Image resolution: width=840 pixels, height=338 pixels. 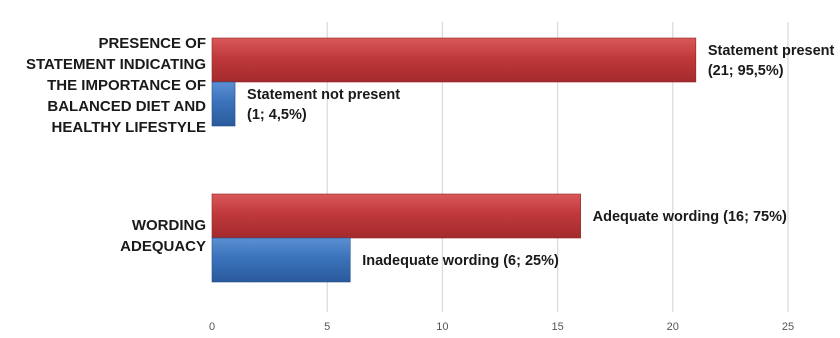 I want to click on category-label: WORDING, so click(x=169, y=225).